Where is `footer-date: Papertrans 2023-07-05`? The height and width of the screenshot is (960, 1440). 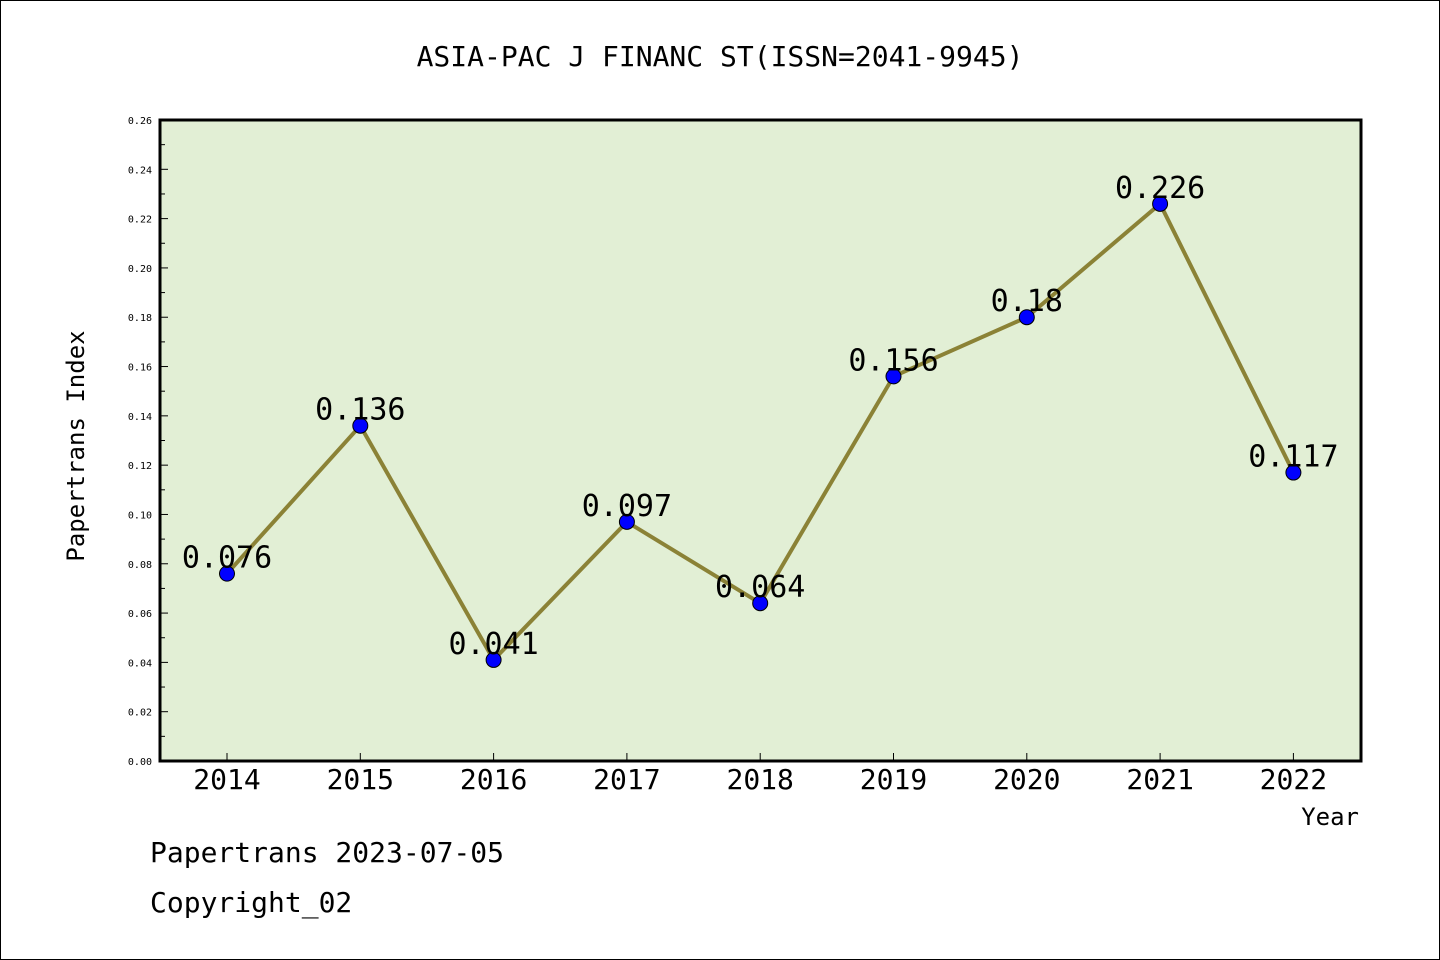 footer-date: Papertrans 2023-07-05 is located at coordinates (327, 852).